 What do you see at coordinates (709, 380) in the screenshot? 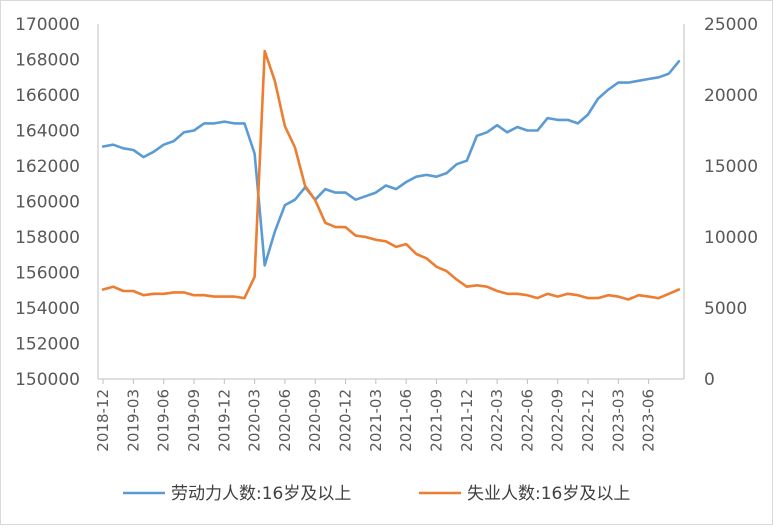
I see `y-right-tick-label: 0` at bounding box center [709, 380].